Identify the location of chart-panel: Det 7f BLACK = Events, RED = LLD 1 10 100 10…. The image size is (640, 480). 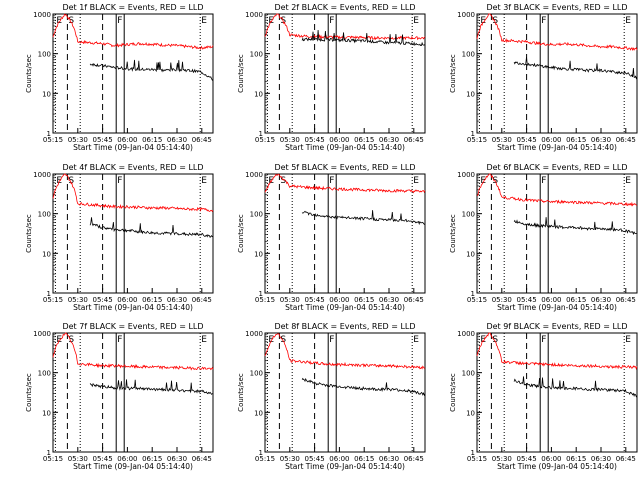
(119, 396).